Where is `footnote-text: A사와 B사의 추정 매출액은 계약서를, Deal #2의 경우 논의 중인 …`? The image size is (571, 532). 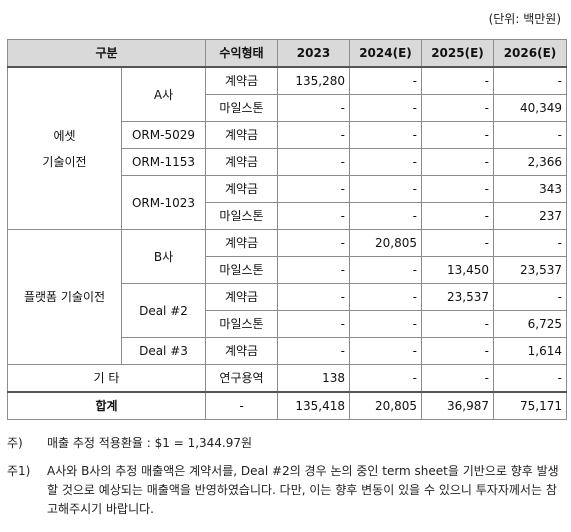 footnote-text: A사와 B사의 추정 매출액은 계약서를, Deal #2의 경우 논의 중인 … is located at coordinates (303, 490).